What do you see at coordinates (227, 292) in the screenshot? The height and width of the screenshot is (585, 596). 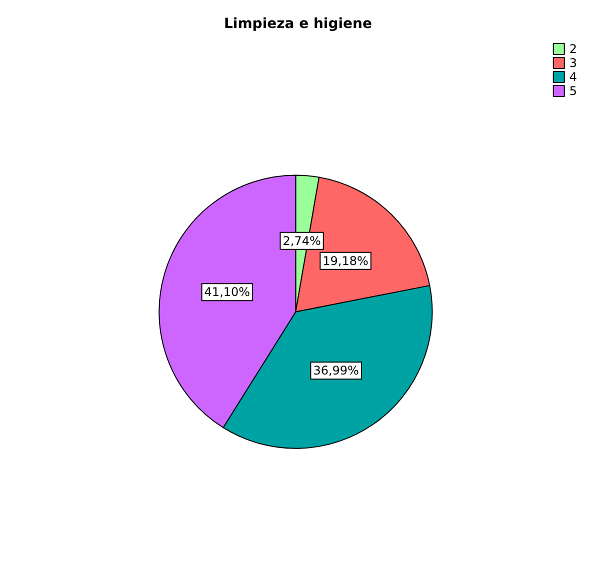 I see `data-label: 41,10%` at bounding box center [227, 292].